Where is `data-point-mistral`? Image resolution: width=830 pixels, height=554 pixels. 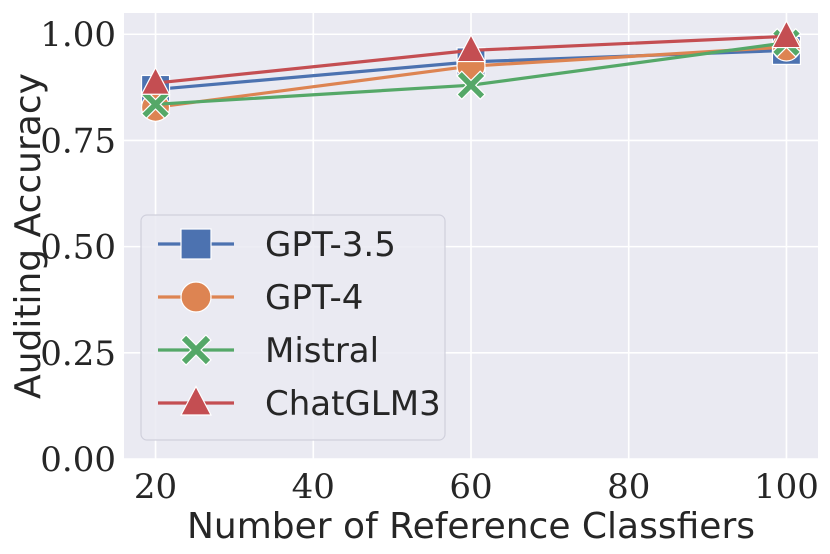
data-point-mistral is located at coordinates (471, 85).